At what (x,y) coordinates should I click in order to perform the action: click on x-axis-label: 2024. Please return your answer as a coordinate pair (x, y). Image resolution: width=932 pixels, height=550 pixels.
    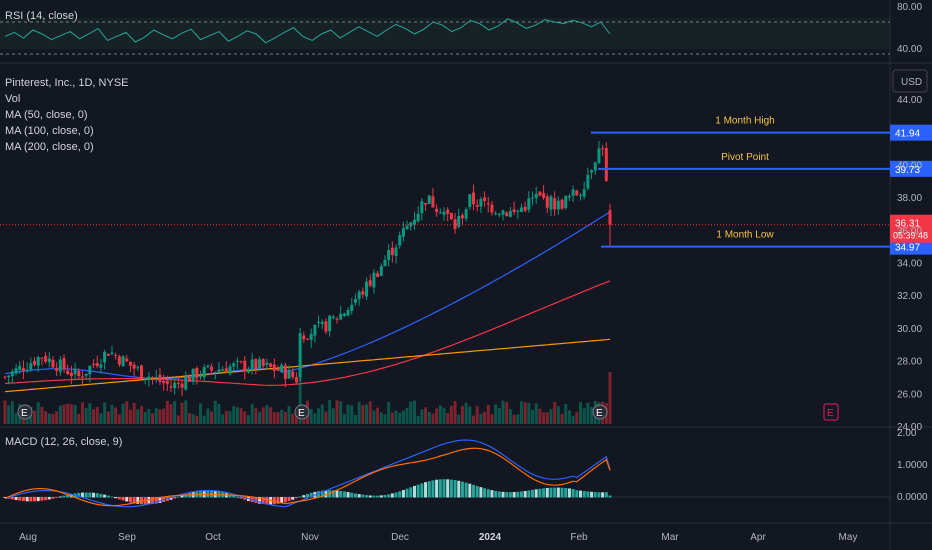
    Looking at the image, I should click on (490, 537).